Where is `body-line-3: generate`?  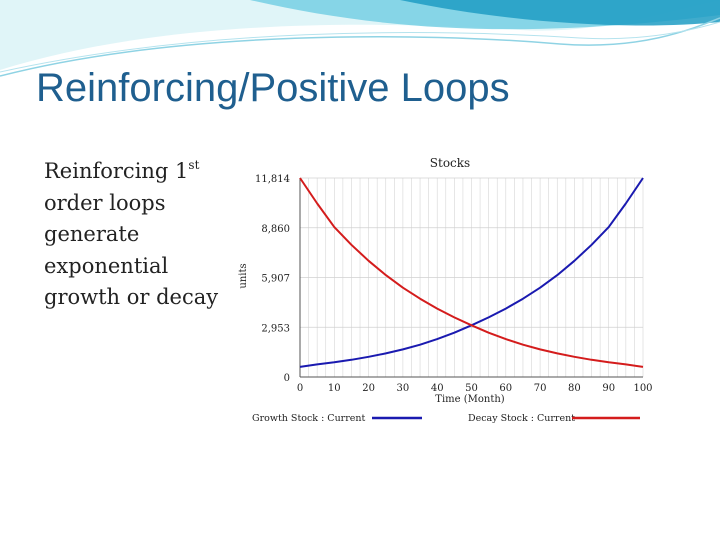 body-line-3: generate is located at coordinates (92, 234).